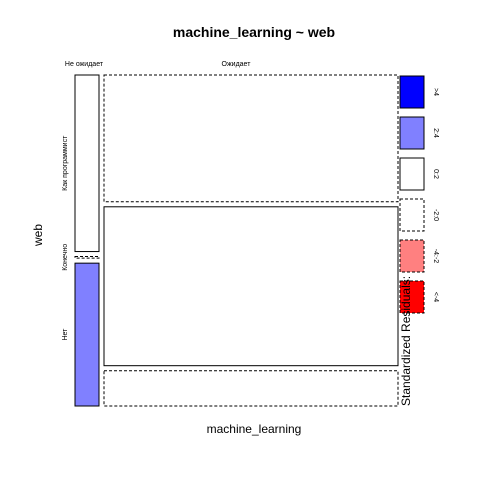  Describe the element at coordinates (65, 238) in the screenshot. I see `y-tick-labels: Как программист Конечно Нет` at that location.